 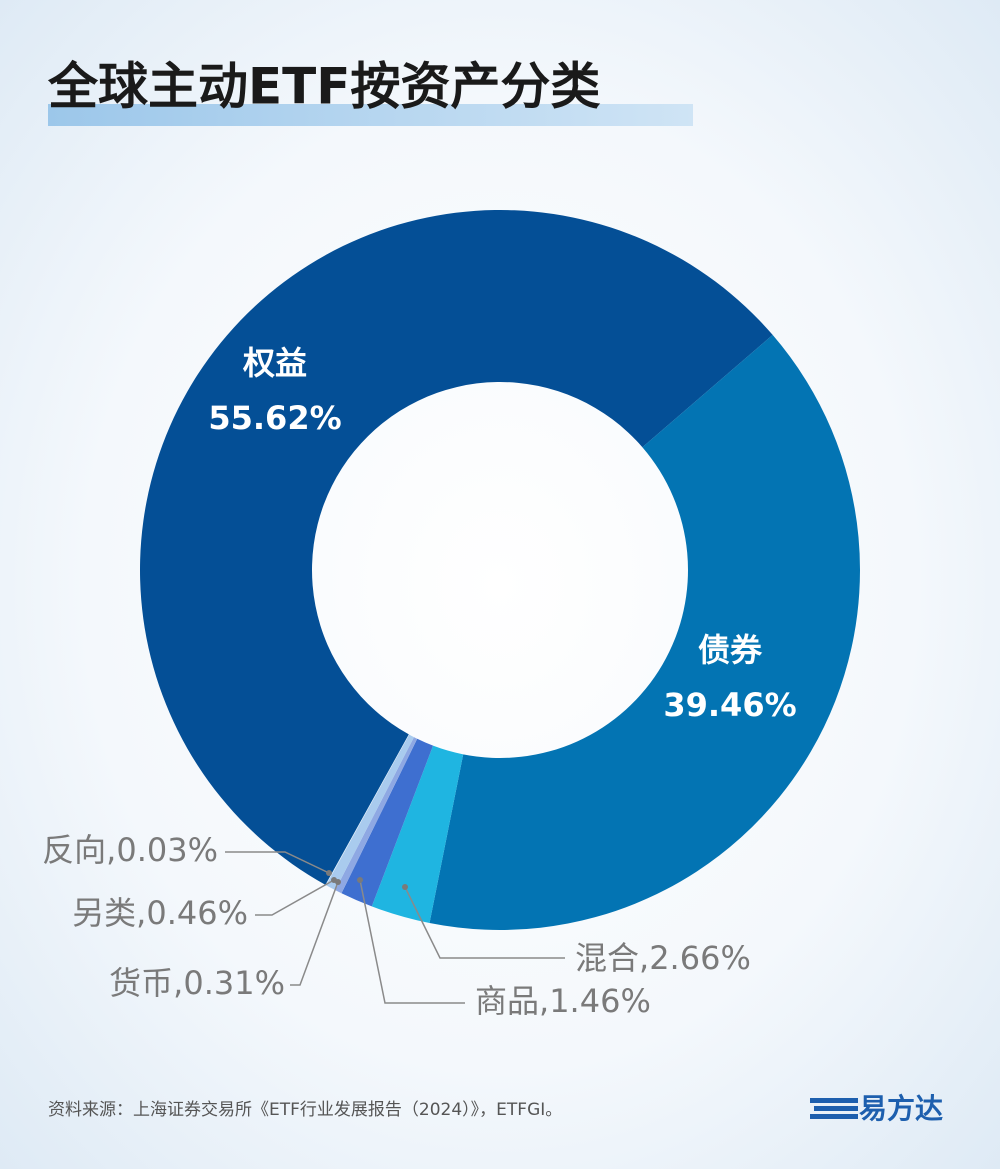 What do you see at coordinates (192, 913) in the screenshot?
I see `value-label: ,0.46%` at bounding box center [192, 913].